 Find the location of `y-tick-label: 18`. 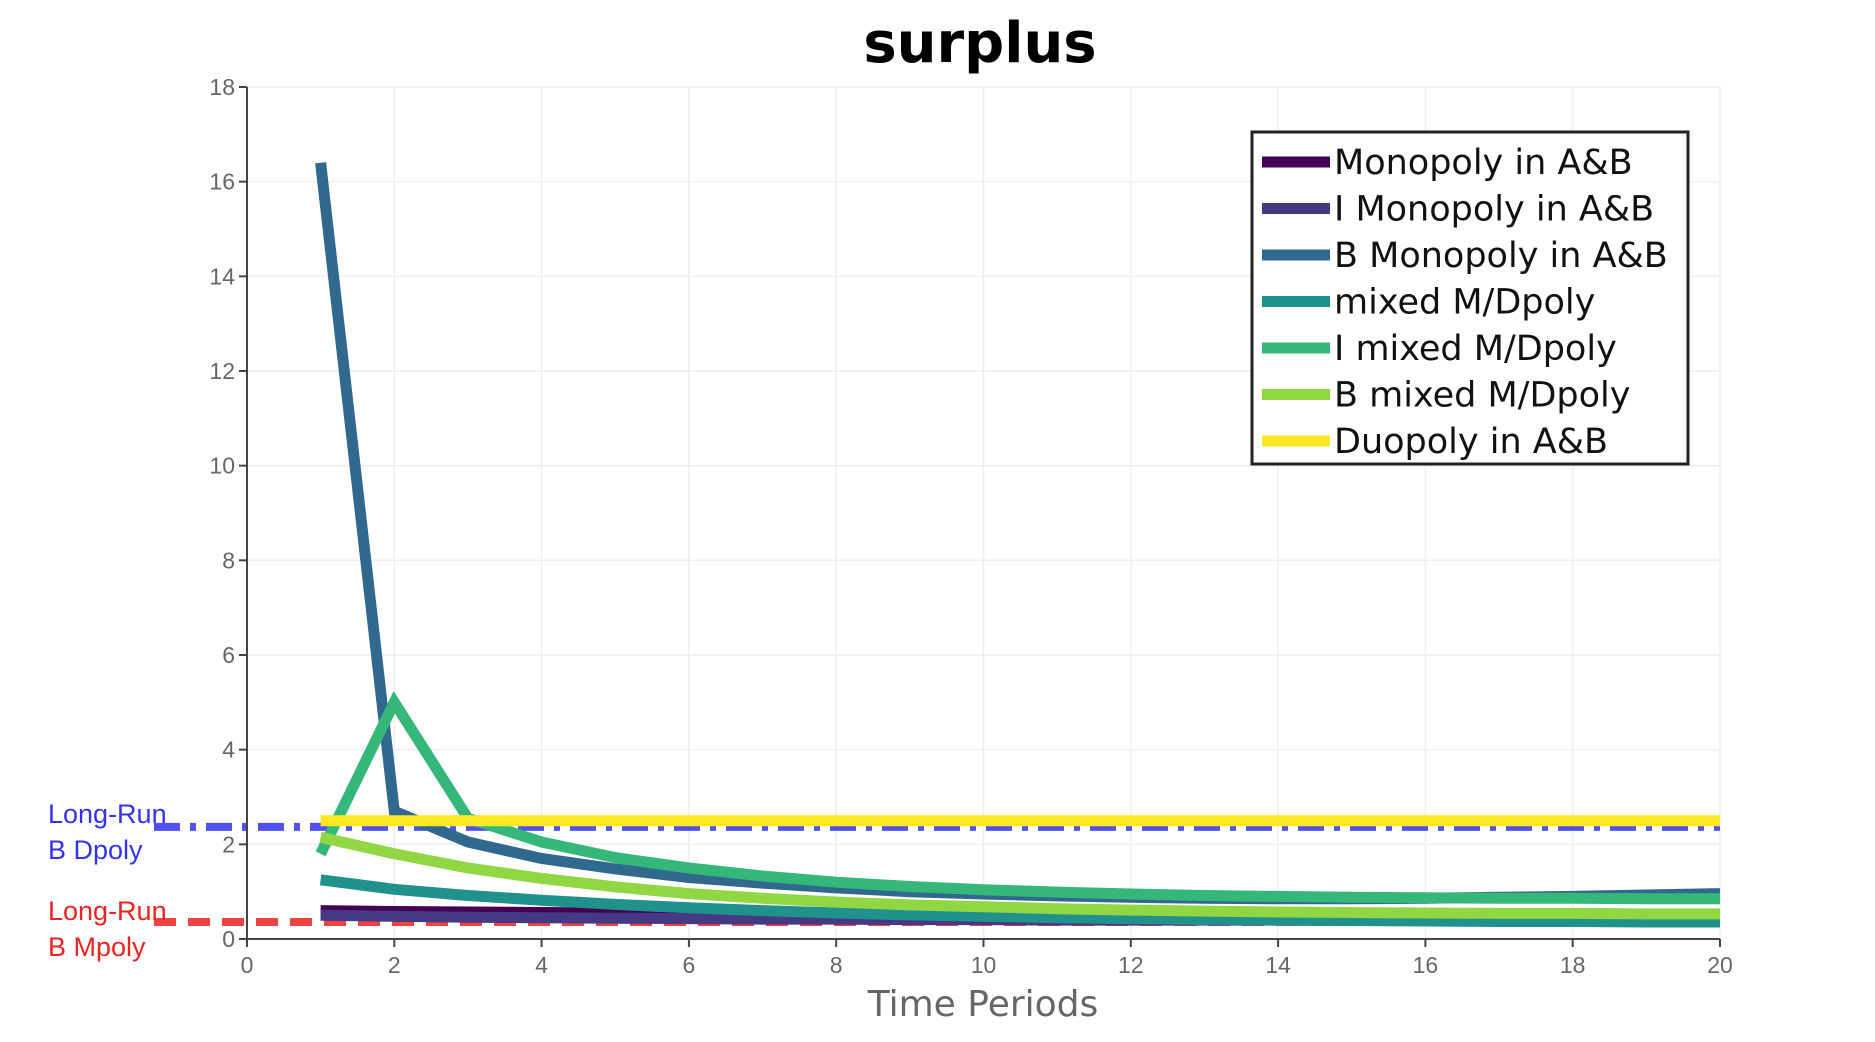

y-tick-label: 18 is located at coordinates (222, 87).